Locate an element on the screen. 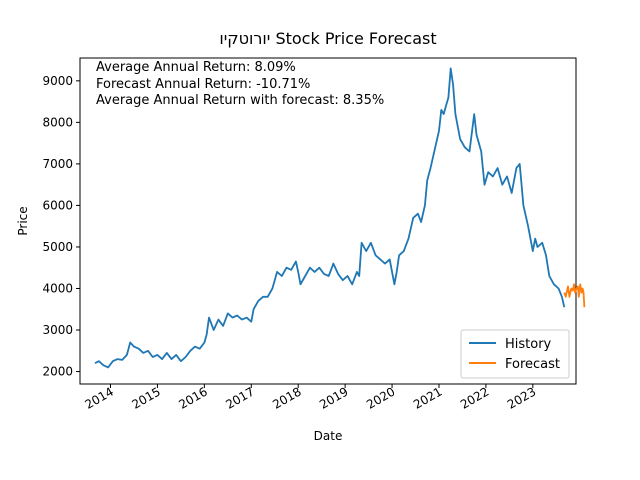  x-axis: 2014 2015 2016 2017 2018 2019 2020 2021 2022 2023 is located at coordinates (310, 398).